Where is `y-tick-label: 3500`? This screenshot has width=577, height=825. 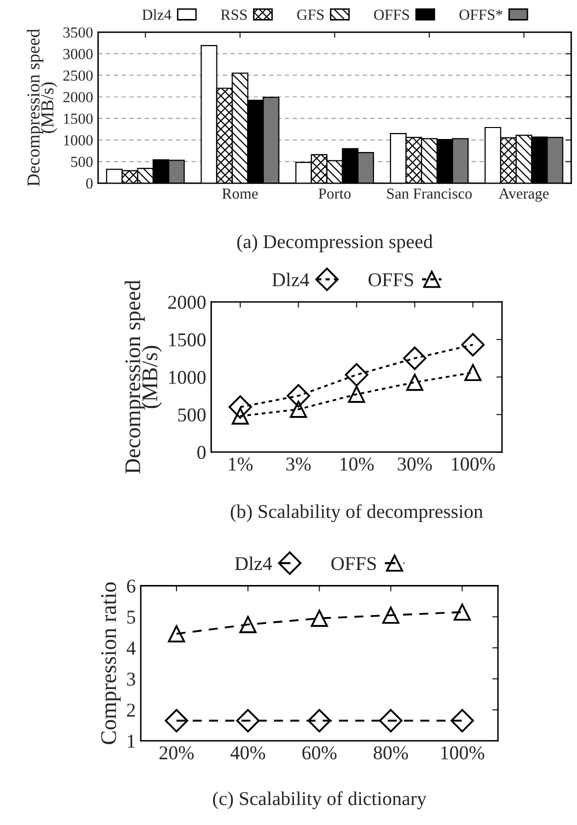 y-tick-label: 3500 is located at coordinates (78, 32).